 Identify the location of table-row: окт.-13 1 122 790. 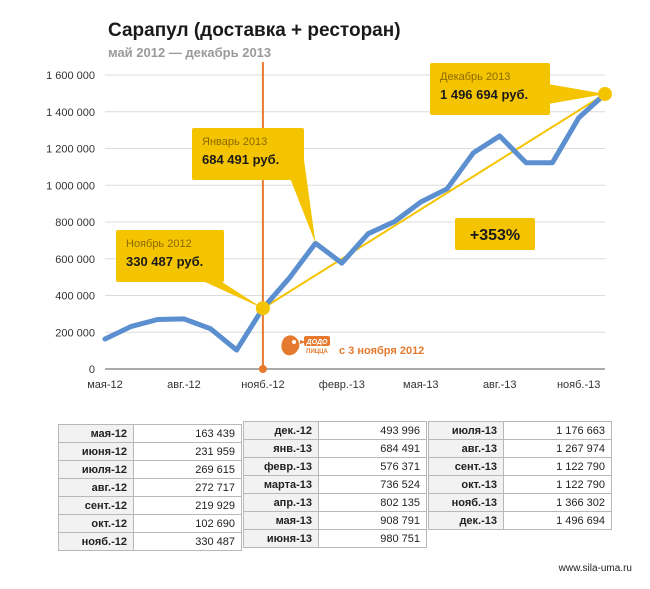
(520, 484).